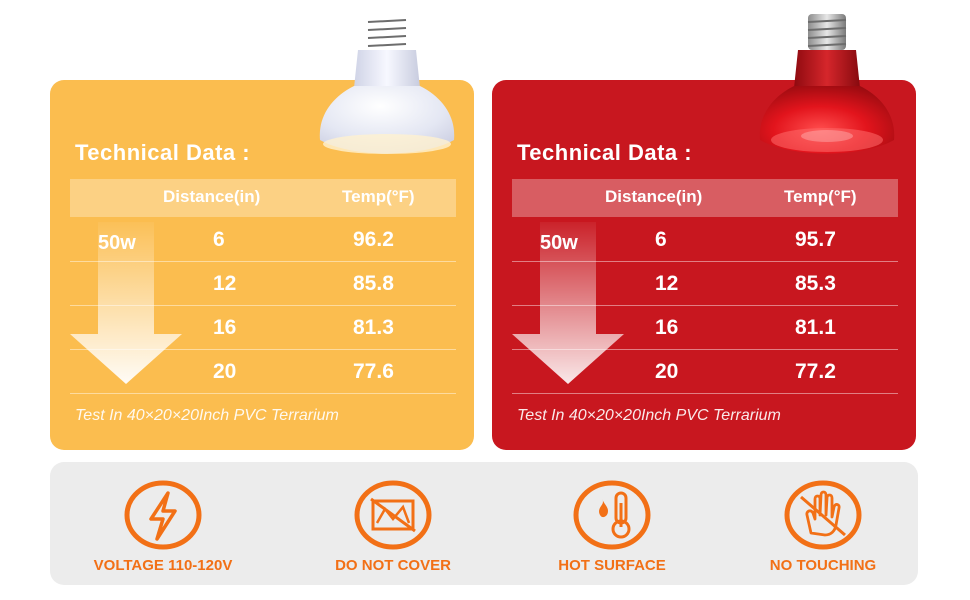 The height and width of the screenshot is (600, 970). What do you see at coordinates (393, 565) in the screenshot?
I see `warning-label: DO NOT COVER` at bounding box center [393, 565].